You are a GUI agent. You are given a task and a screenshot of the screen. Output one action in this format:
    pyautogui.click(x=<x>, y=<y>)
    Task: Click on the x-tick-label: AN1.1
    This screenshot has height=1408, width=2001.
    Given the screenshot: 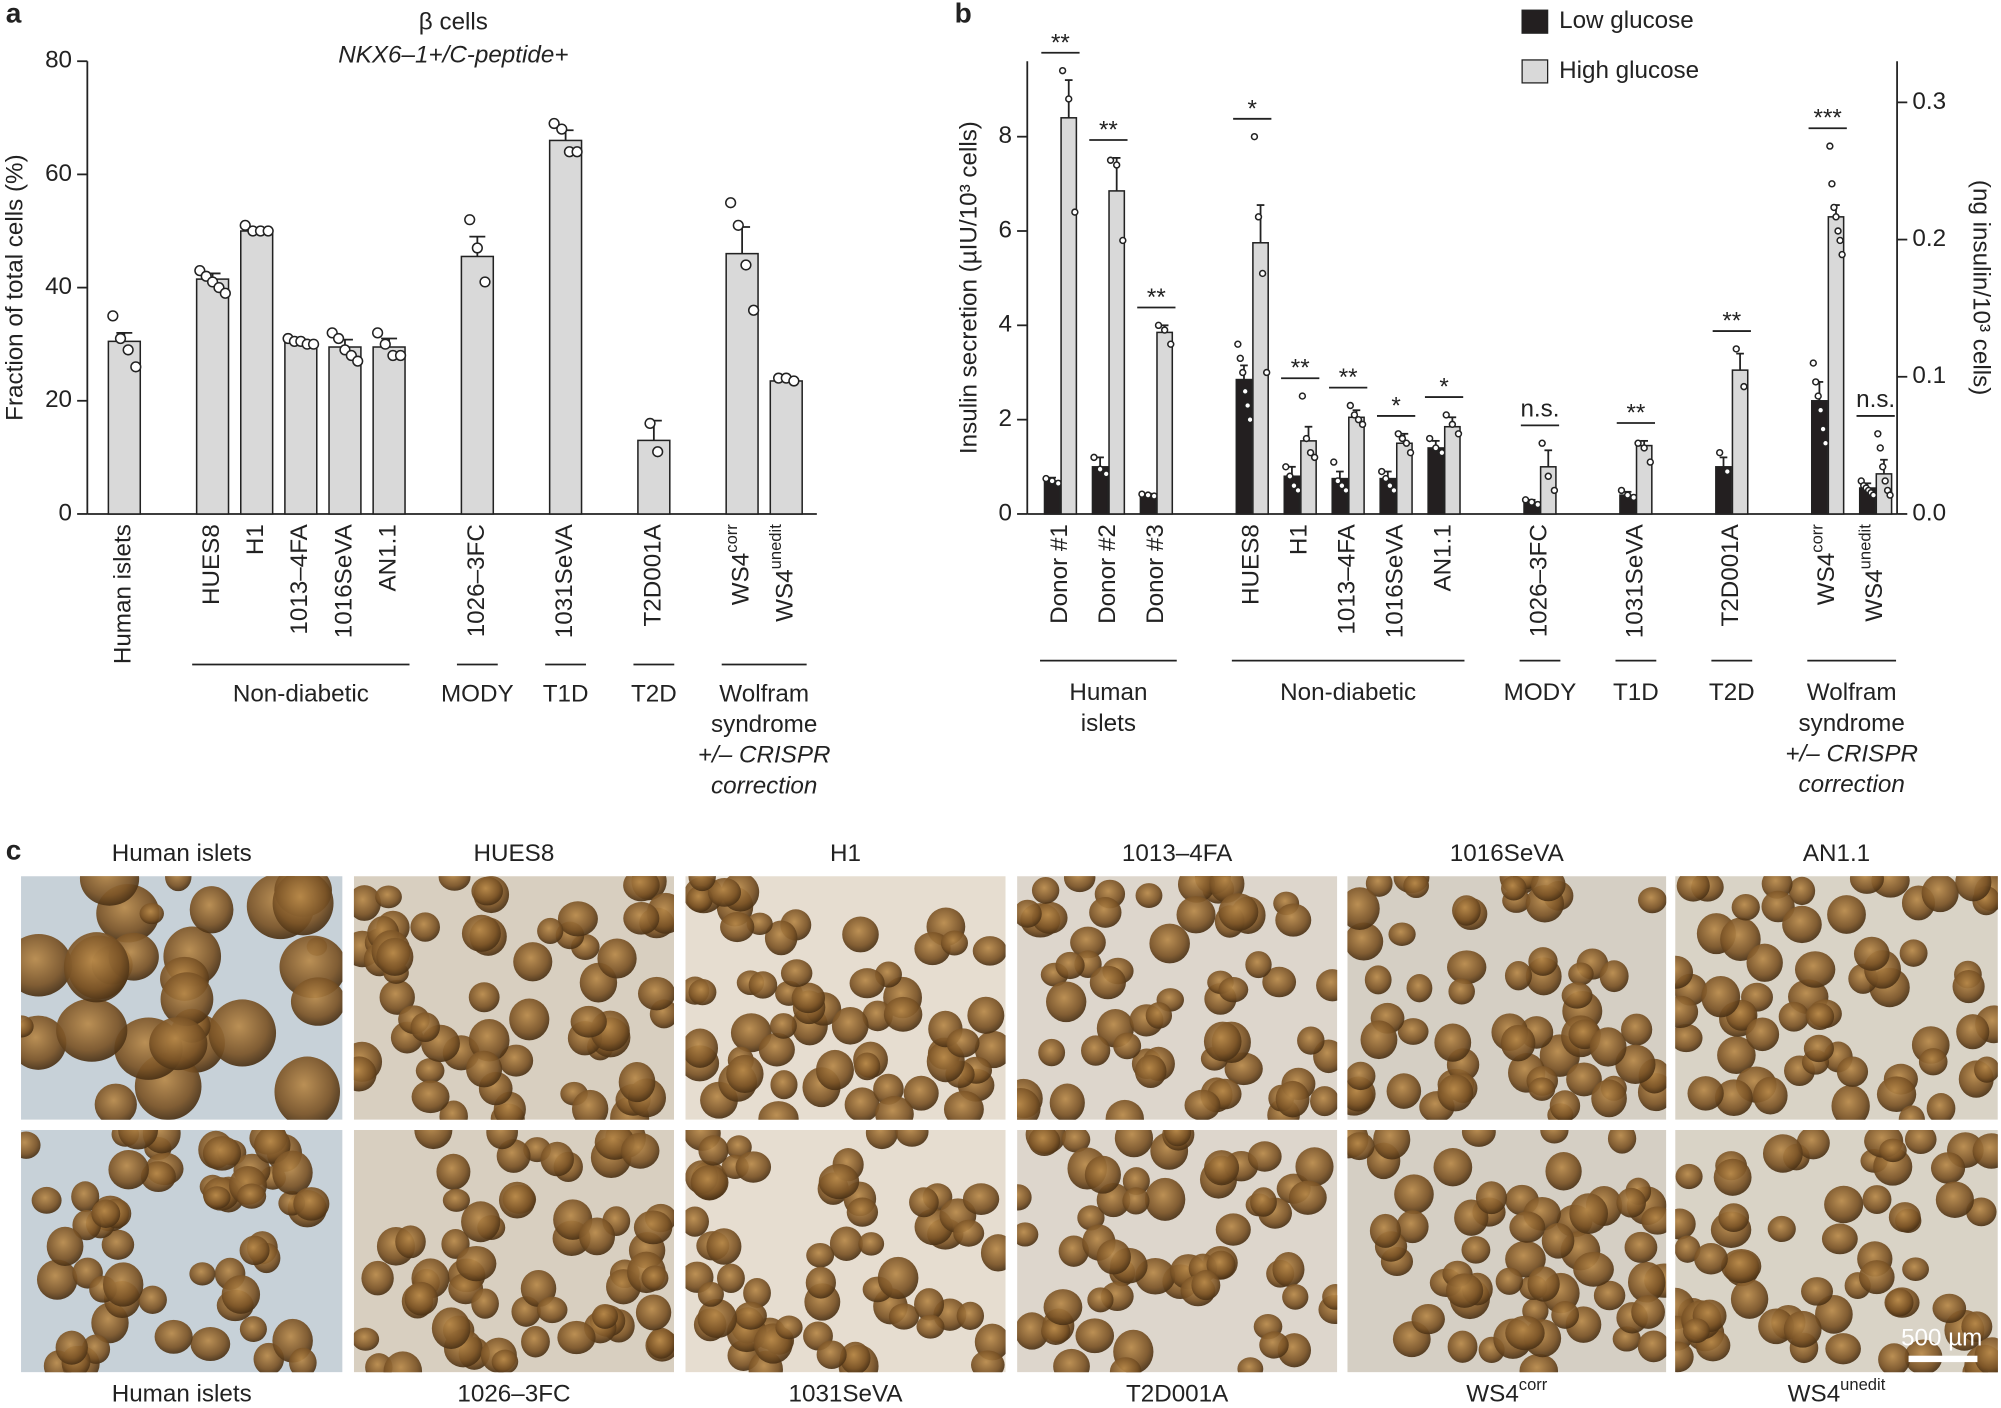 What is the action you would take?
    pyautogui.click(x=1442, y=557)
    